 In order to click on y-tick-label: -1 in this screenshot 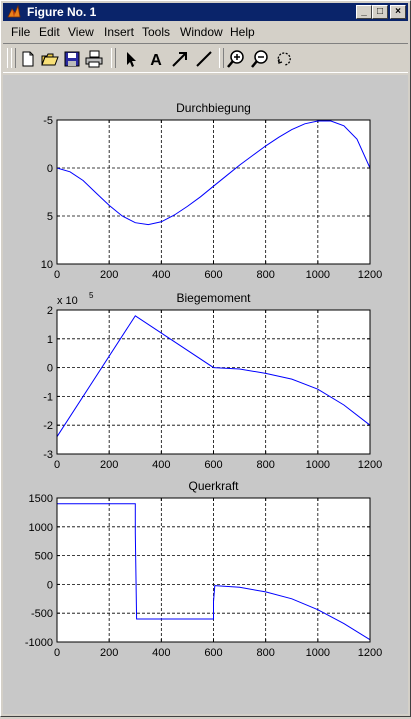, I will do `click(48, 397)`.